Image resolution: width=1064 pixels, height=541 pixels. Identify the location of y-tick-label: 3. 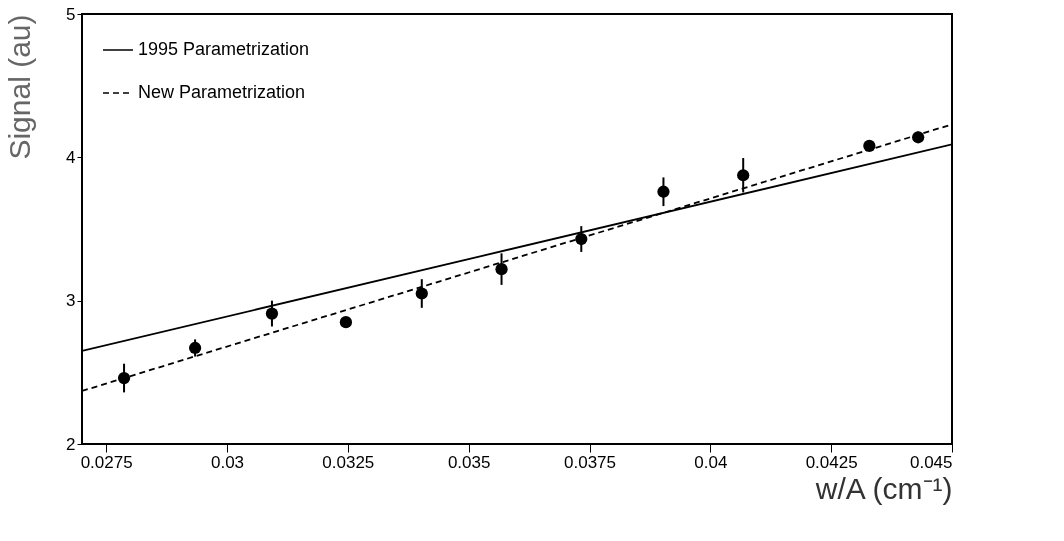
(71, 301).